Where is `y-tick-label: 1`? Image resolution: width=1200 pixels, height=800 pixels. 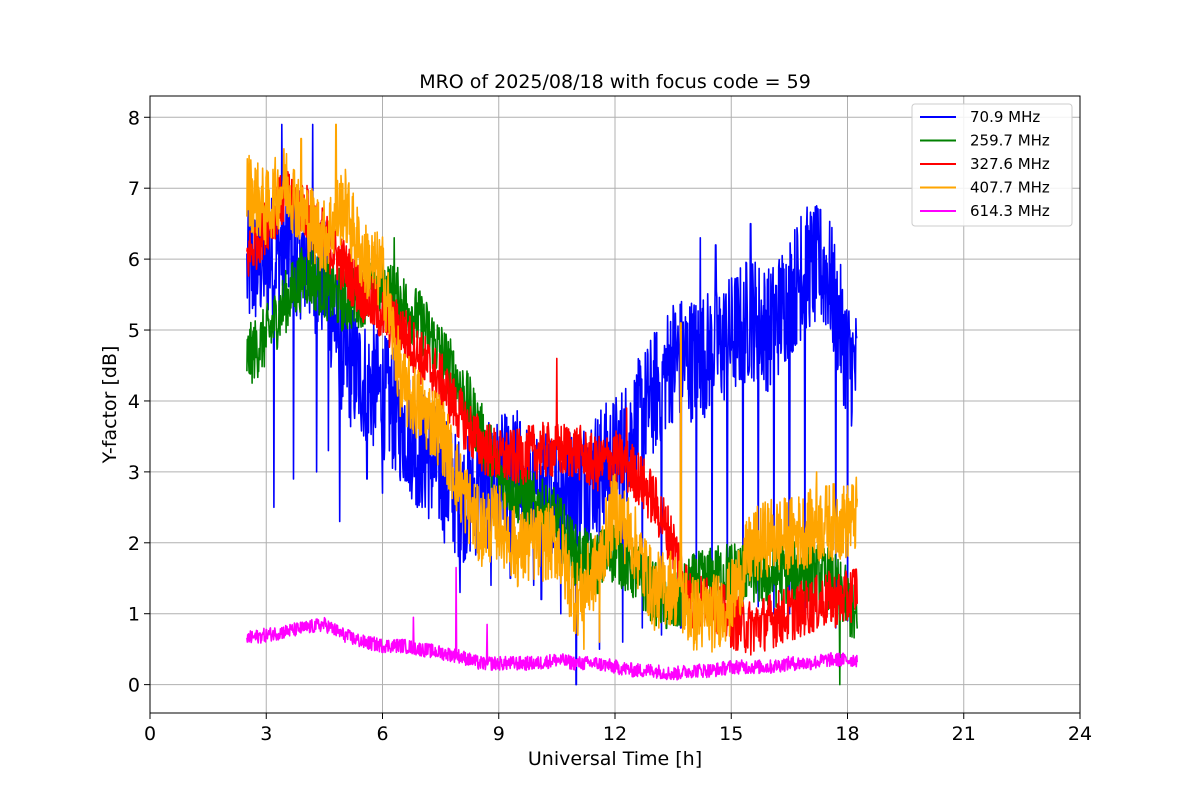 y-tick-label: 1 is located at coordinates (134, 615).